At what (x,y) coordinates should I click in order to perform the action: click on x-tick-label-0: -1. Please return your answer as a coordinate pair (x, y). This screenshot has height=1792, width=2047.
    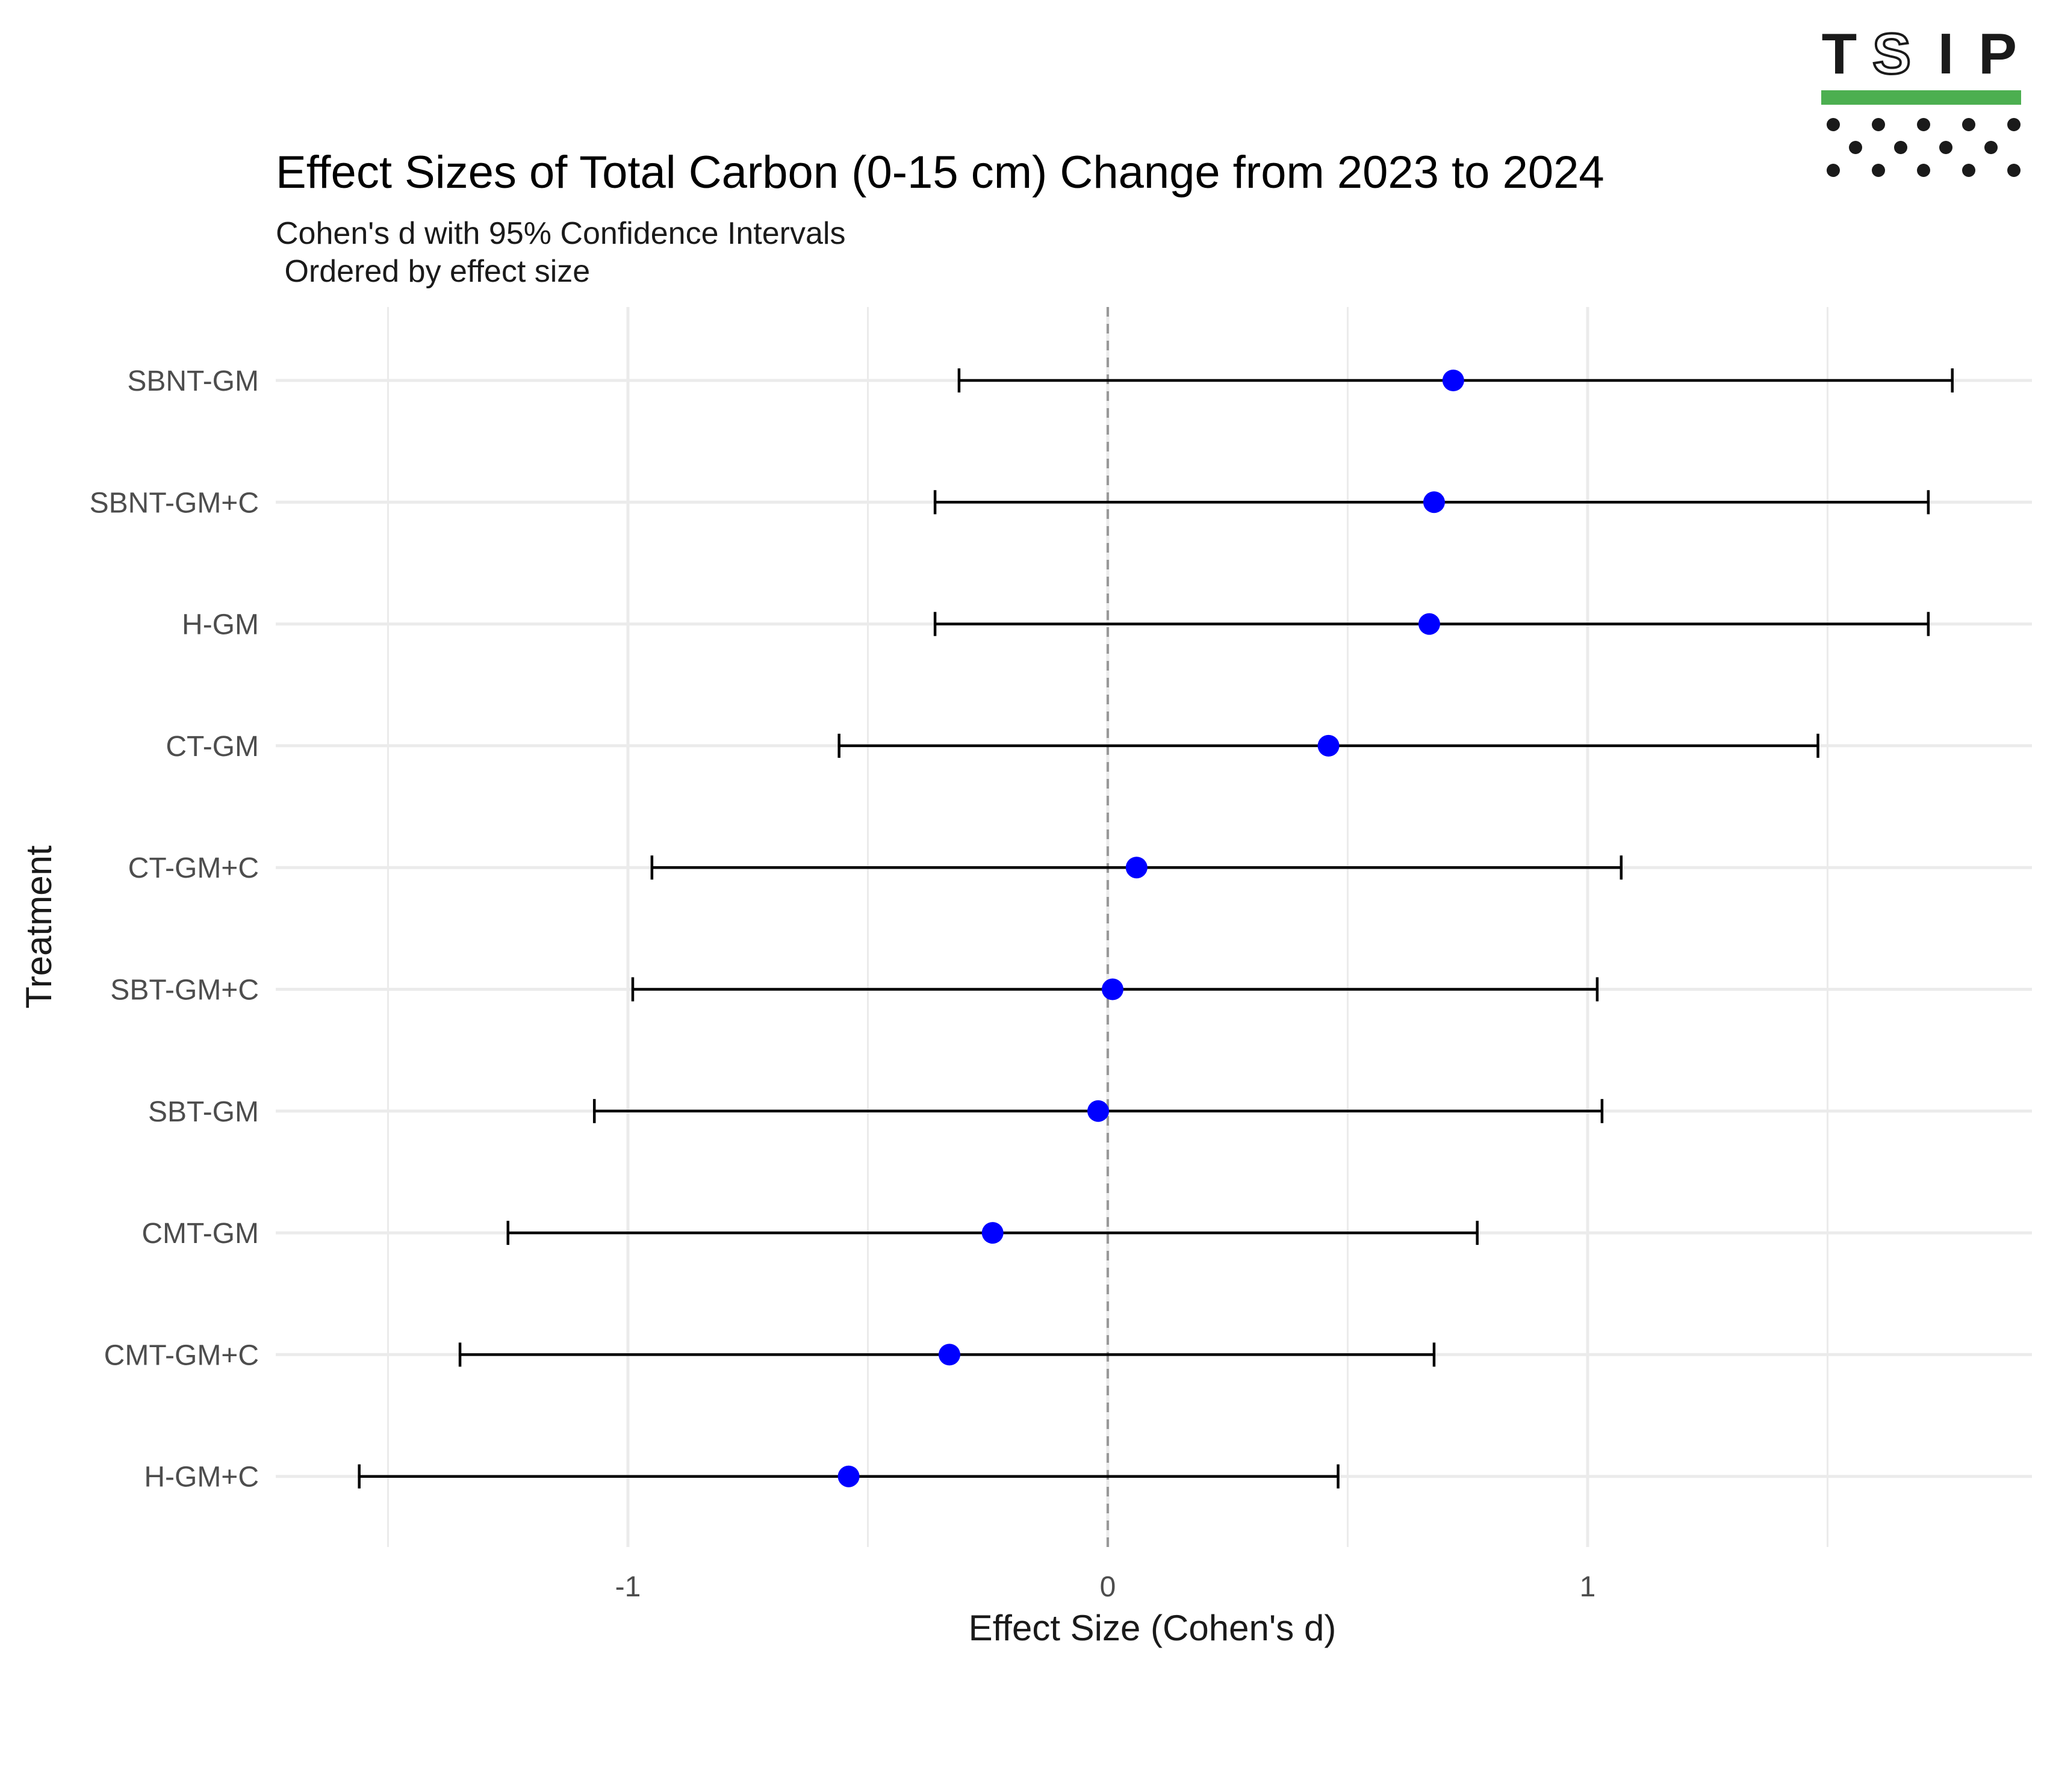
    Looking at the image, I should click on (628, 1587).